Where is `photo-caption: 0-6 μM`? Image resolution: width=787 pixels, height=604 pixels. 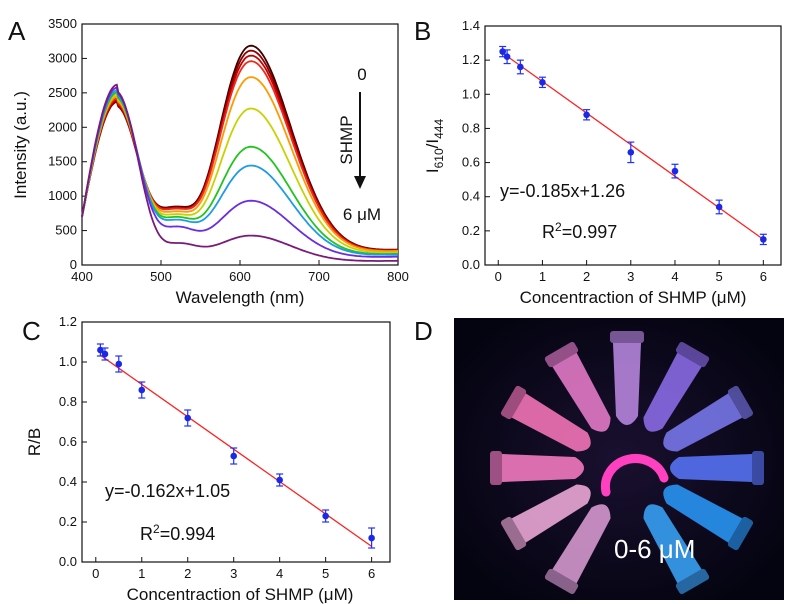 photo-caption: 0-6 μM is located at coordinates (654, 549).